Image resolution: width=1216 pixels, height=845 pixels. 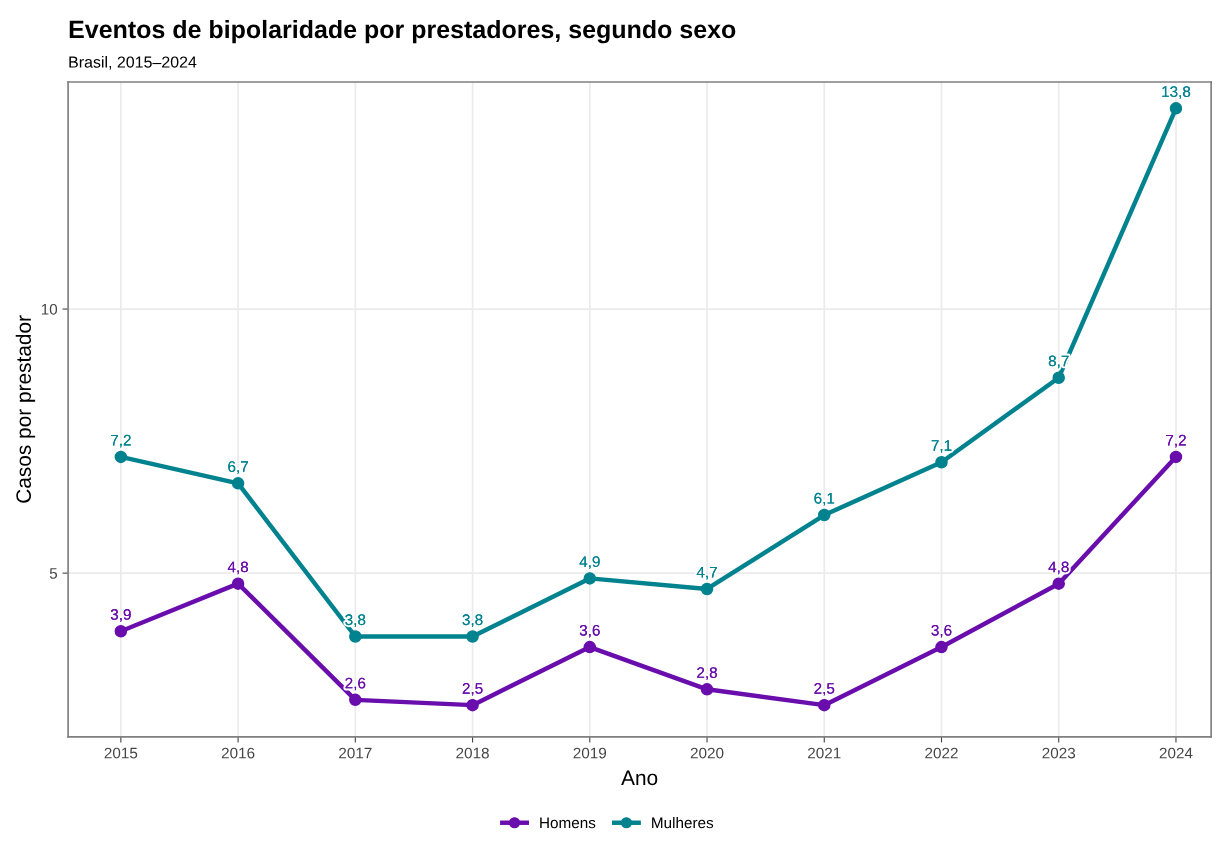 What do you see at coordinates (402, 31) in the screenshot?
I see `chart-title: Eventos de bipolaridade por prestadores, segundo sexo` at bounding box center [402, 31].